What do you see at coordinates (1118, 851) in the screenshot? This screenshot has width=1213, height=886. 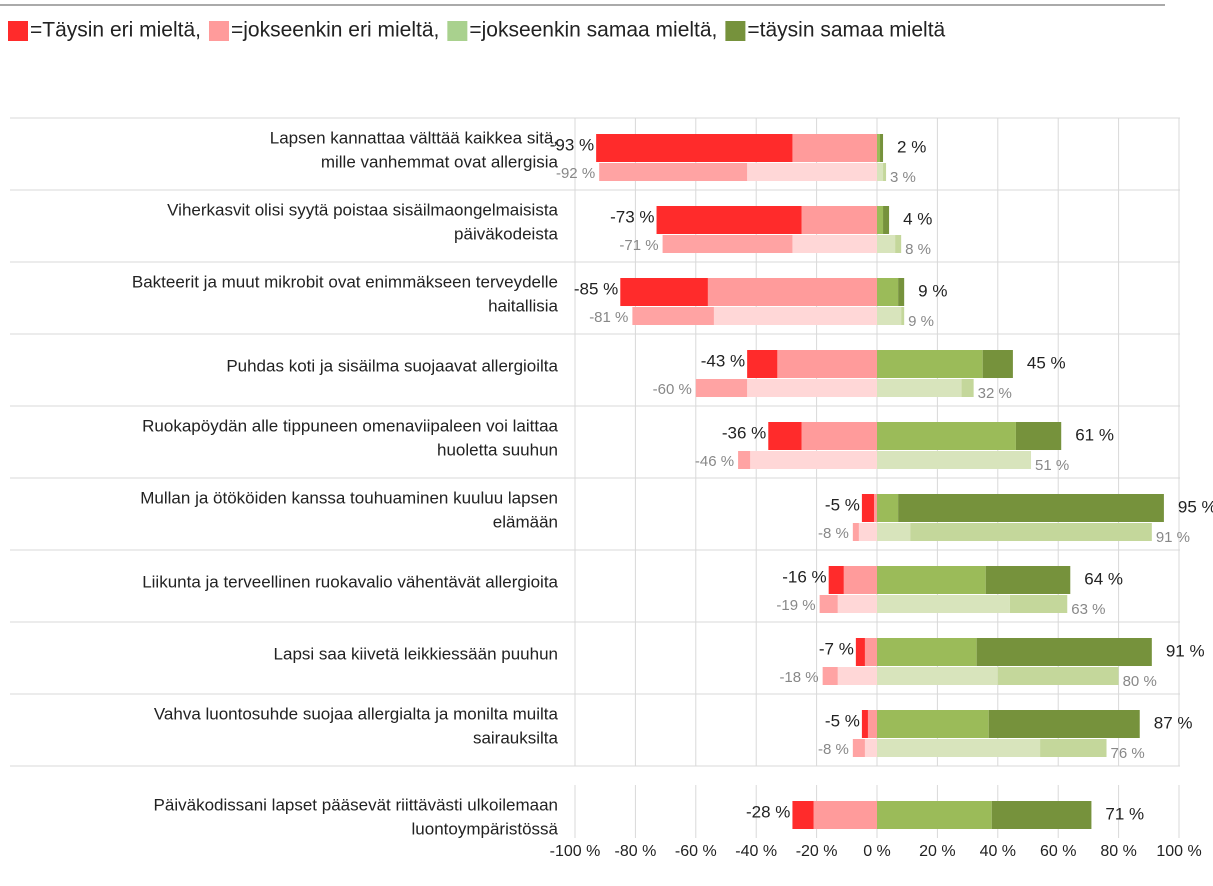 I see `x-tick-label: 80 %` at bounding box center [1118, 851].